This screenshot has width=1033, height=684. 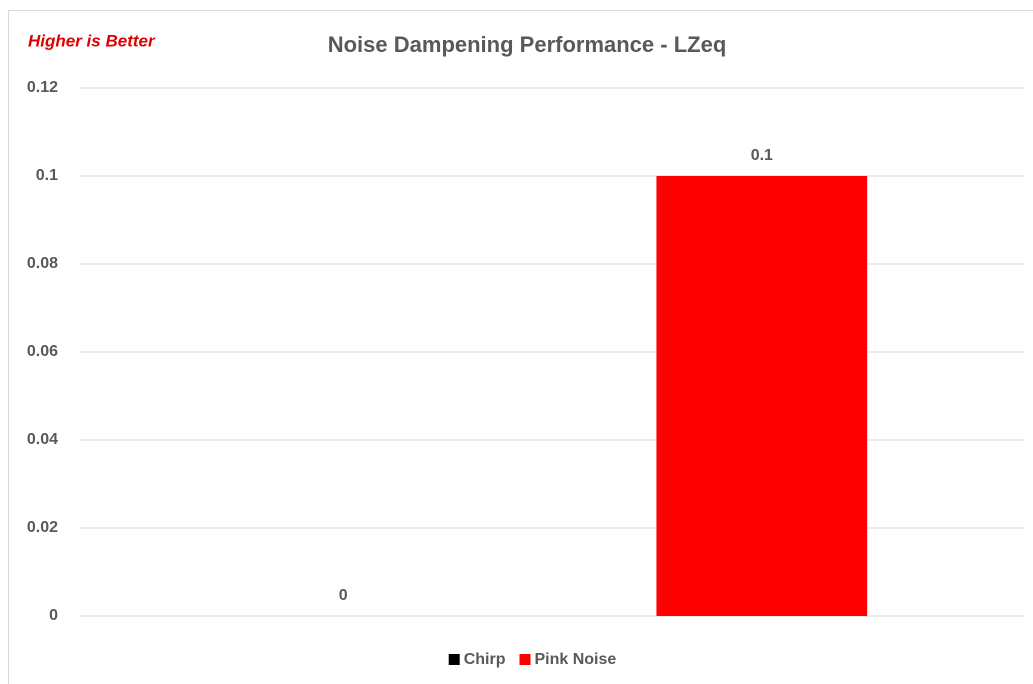 What do you see at coordinates (485, 659) in the screenshot?
I see `legend-label: Chirp` at bounding box center [485, 659].